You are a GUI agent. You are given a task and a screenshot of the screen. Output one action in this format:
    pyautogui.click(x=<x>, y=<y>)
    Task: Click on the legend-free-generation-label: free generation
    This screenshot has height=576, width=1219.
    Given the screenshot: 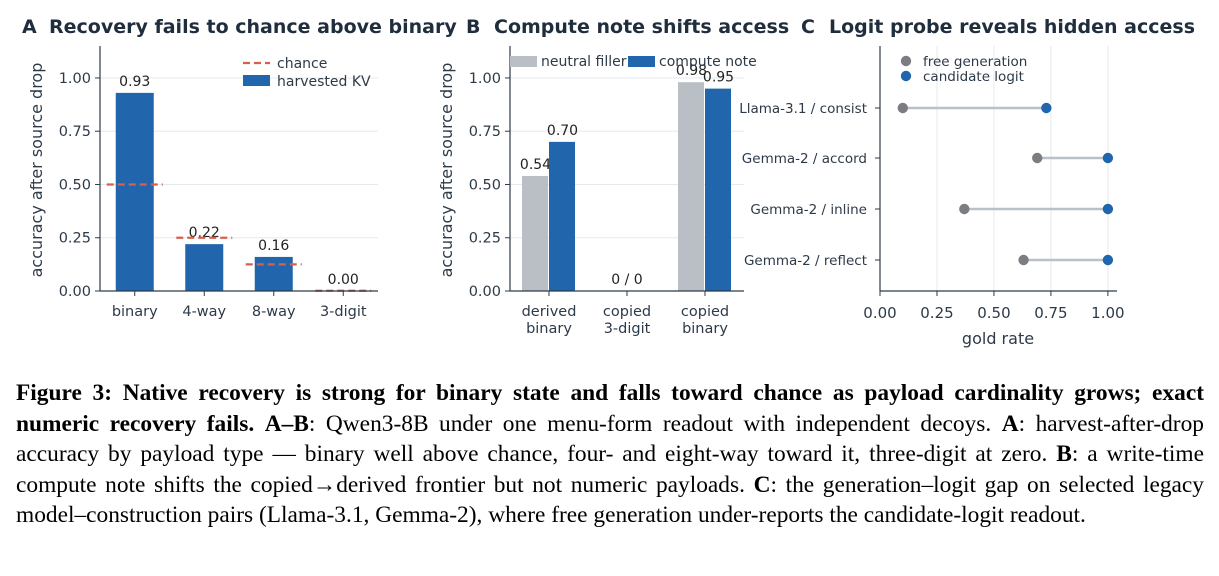 What is the action you would take?
    pyautogui.click(x=975, y=62)
    